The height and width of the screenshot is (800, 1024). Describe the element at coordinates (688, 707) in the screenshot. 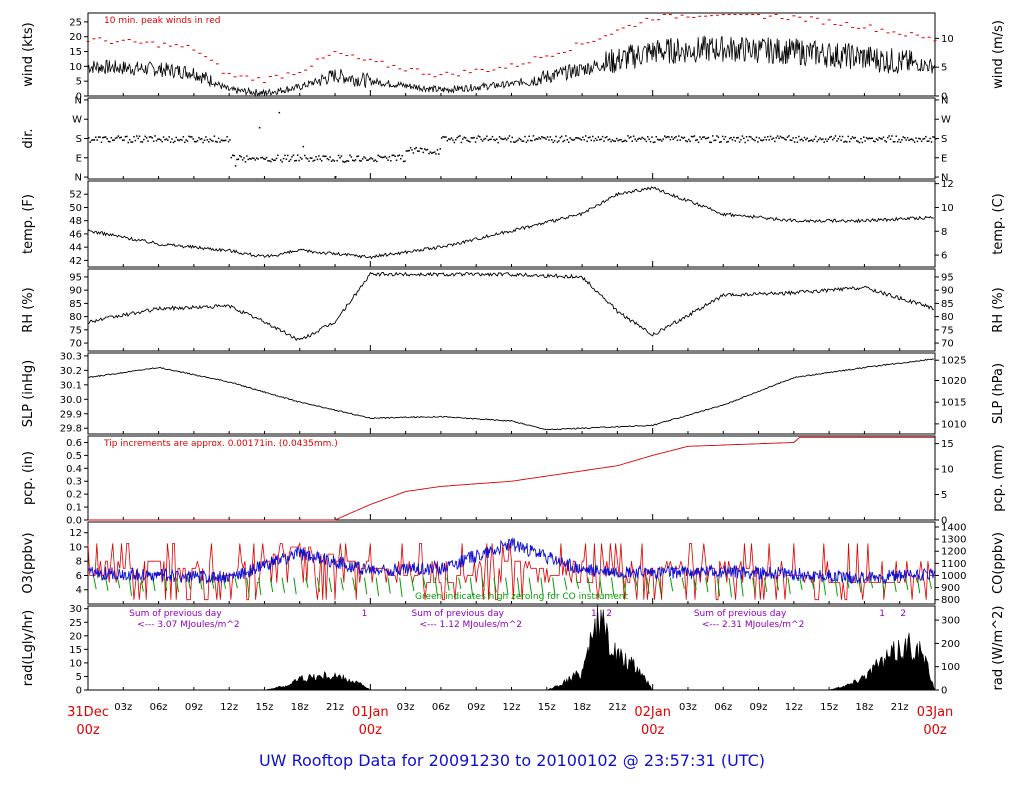

I see `hour-tick-label: 03z` at that location.